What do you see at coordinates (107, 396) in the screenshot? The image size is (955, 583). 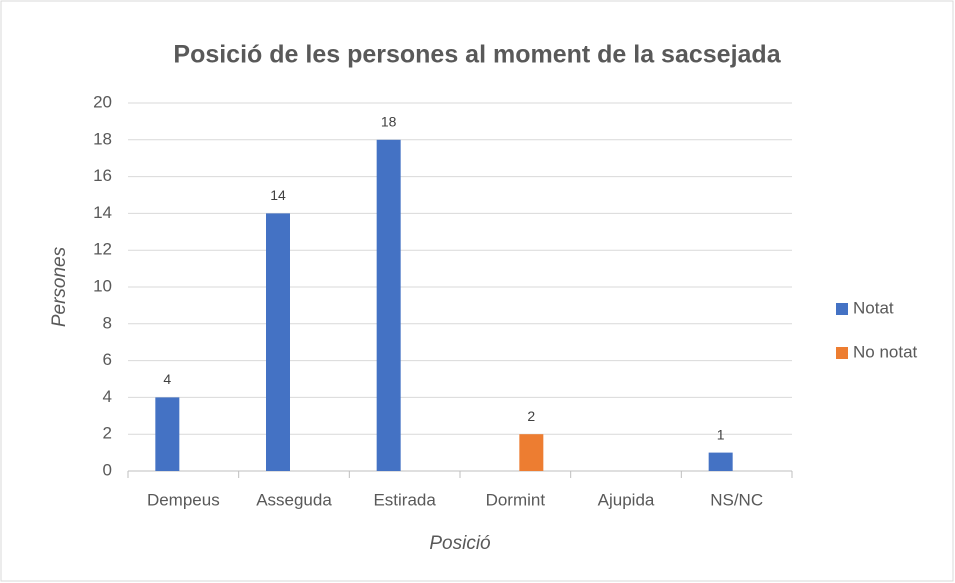 I see `y-tick-label: 4` at bounding box center [107, 396].